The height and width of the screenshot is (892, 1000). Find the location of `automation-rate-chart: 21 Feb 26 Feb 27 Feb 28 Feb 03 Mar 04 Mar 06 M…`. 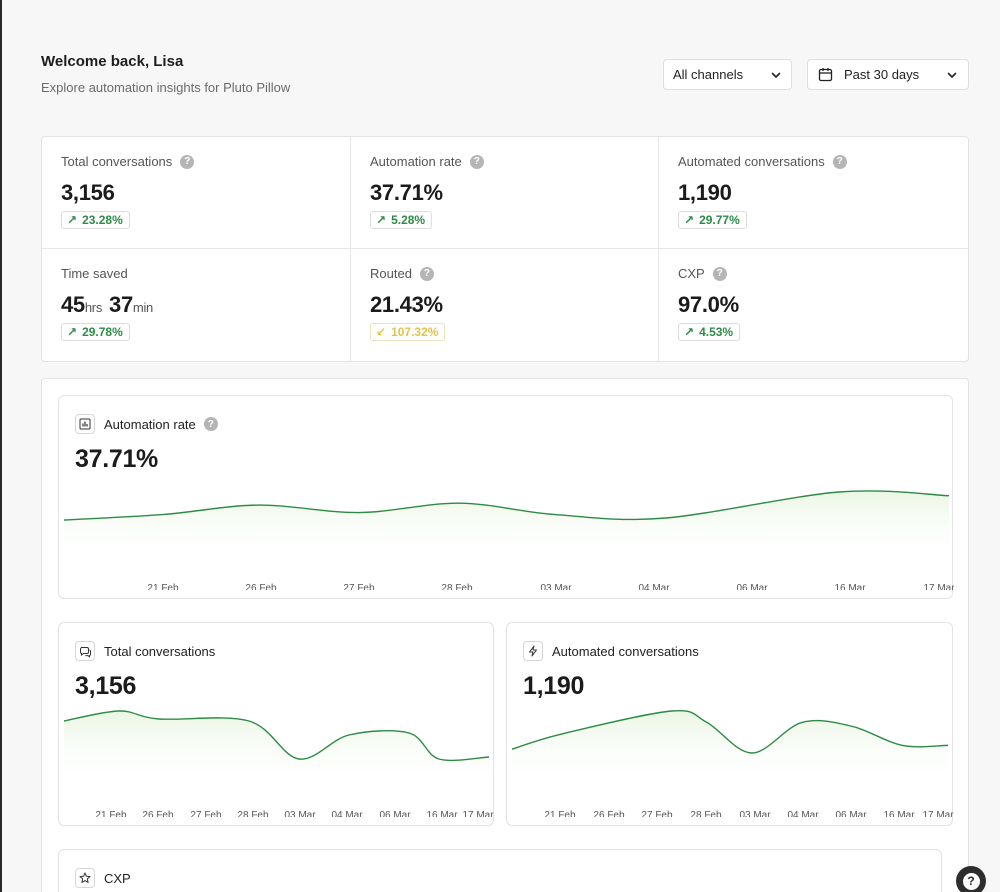

automation-rate-chart: 21 Feb 26 Feb 27 Feb 28 Feb 03 Mar 04 Mar 06 M… is located at coordinates (508, 540).